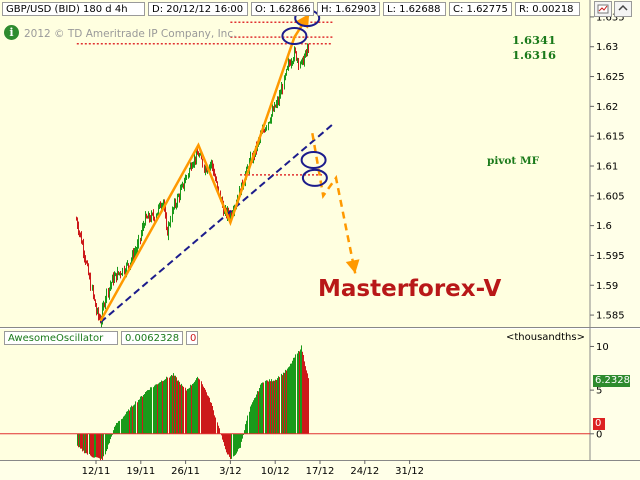 Image resolution: width=640 pixels, height=480 pixels. What do you see at coordinates (610, 196) in the screenshot?
I see `price-tick-label: 1.605` at bounding box center [610, 196].